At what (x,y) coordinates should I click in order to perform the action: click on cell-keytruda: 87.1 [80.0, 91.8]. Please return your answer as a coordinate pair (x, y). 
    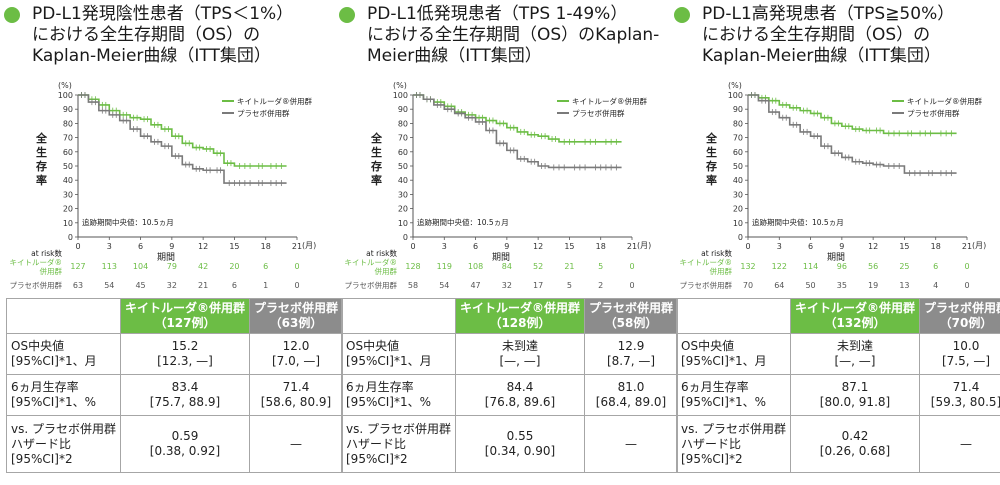
    Looking at the image, I should click on (855, 395).